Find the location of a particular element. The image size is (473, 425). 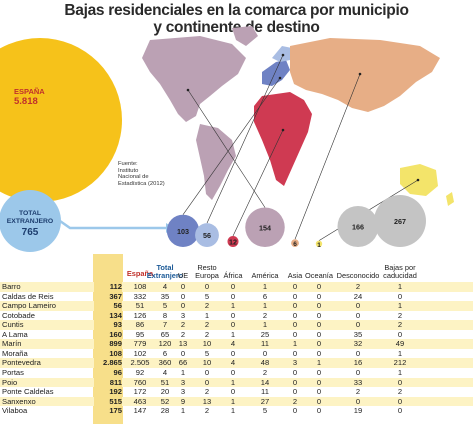

table-cell: 93 is located at coordinates (108, 325).